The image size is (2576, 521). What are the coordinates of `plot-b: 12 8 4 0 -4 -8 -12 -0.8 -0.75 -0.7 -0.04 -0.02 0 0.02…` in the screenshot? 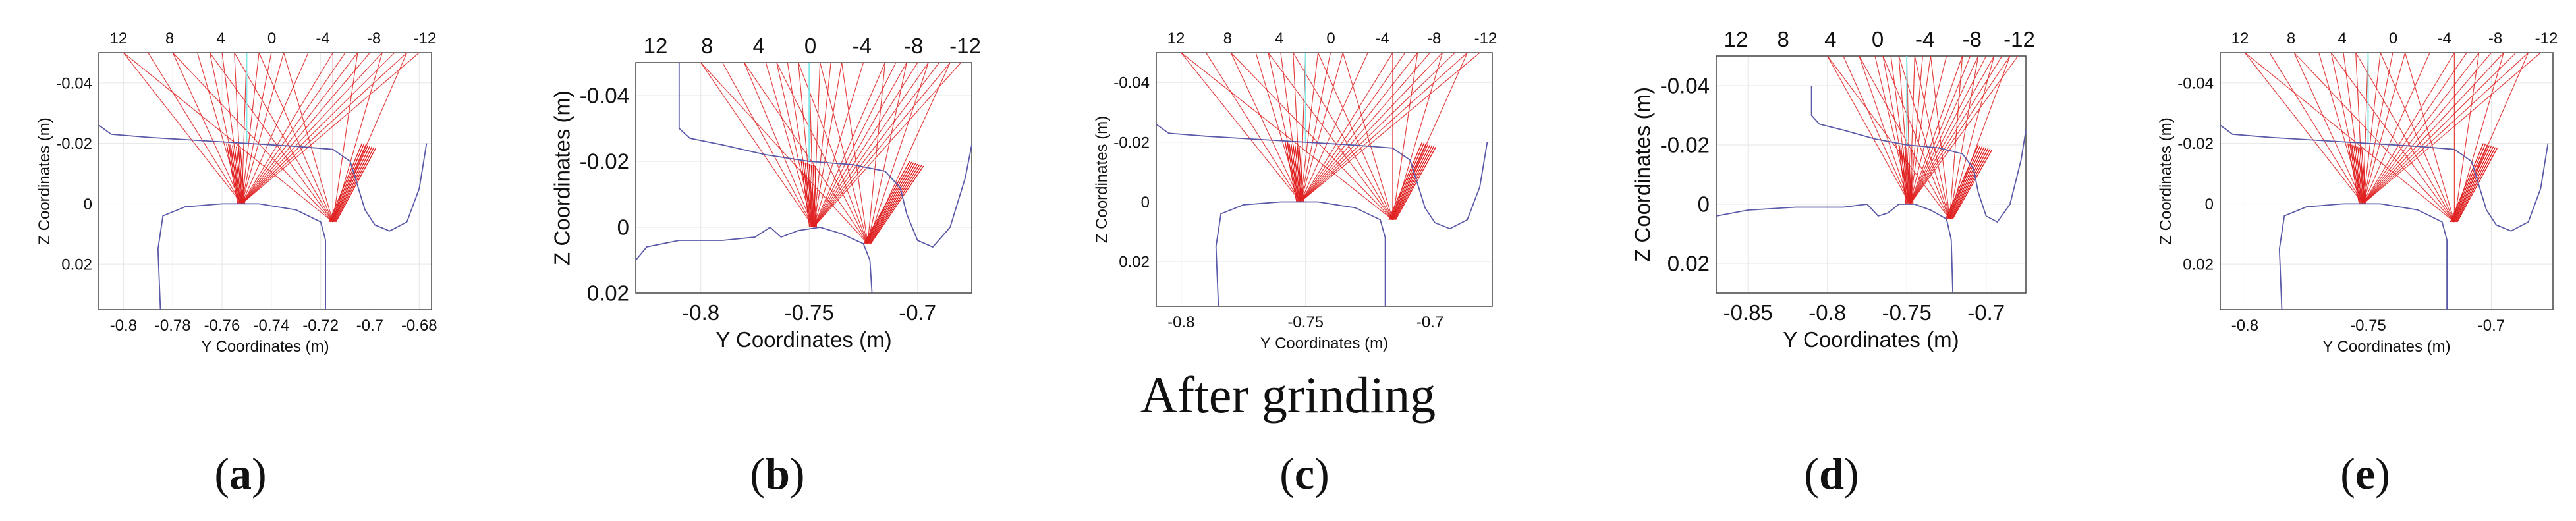 It's located at (765, 193).